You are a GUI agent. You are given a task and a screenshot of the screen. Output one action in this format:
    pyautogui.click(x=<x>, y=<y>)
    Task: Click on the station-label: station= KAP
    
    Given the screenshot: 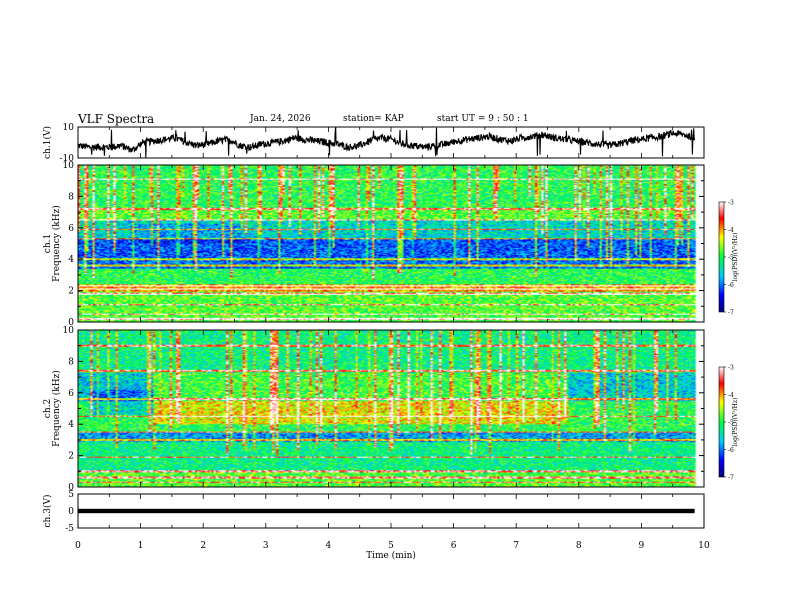 What is the action you would take?
    pyautogui.click(x=373, y=119)
    